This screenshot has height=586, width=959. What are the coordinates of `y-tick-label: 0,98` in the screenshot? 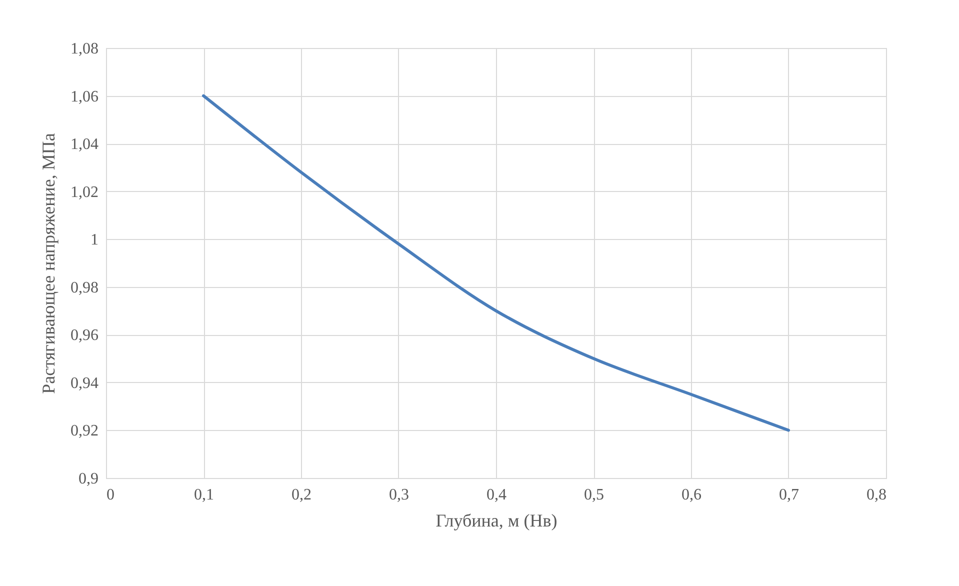 It's located at (84, 287).